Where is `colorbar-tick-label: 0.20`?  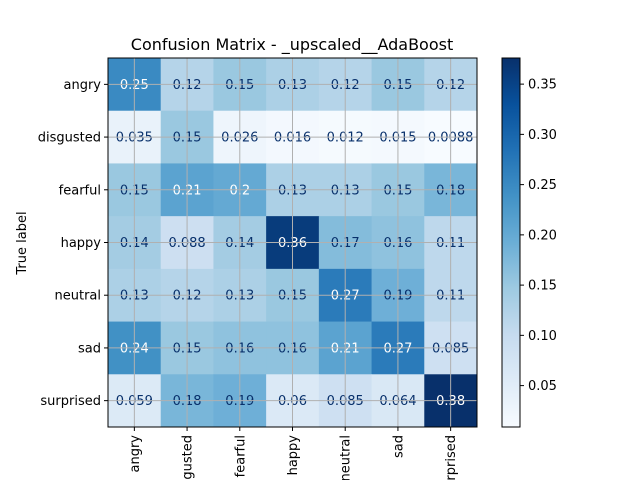 colorbar-tick-label: 0.20 is located at coordinates (542, 235).